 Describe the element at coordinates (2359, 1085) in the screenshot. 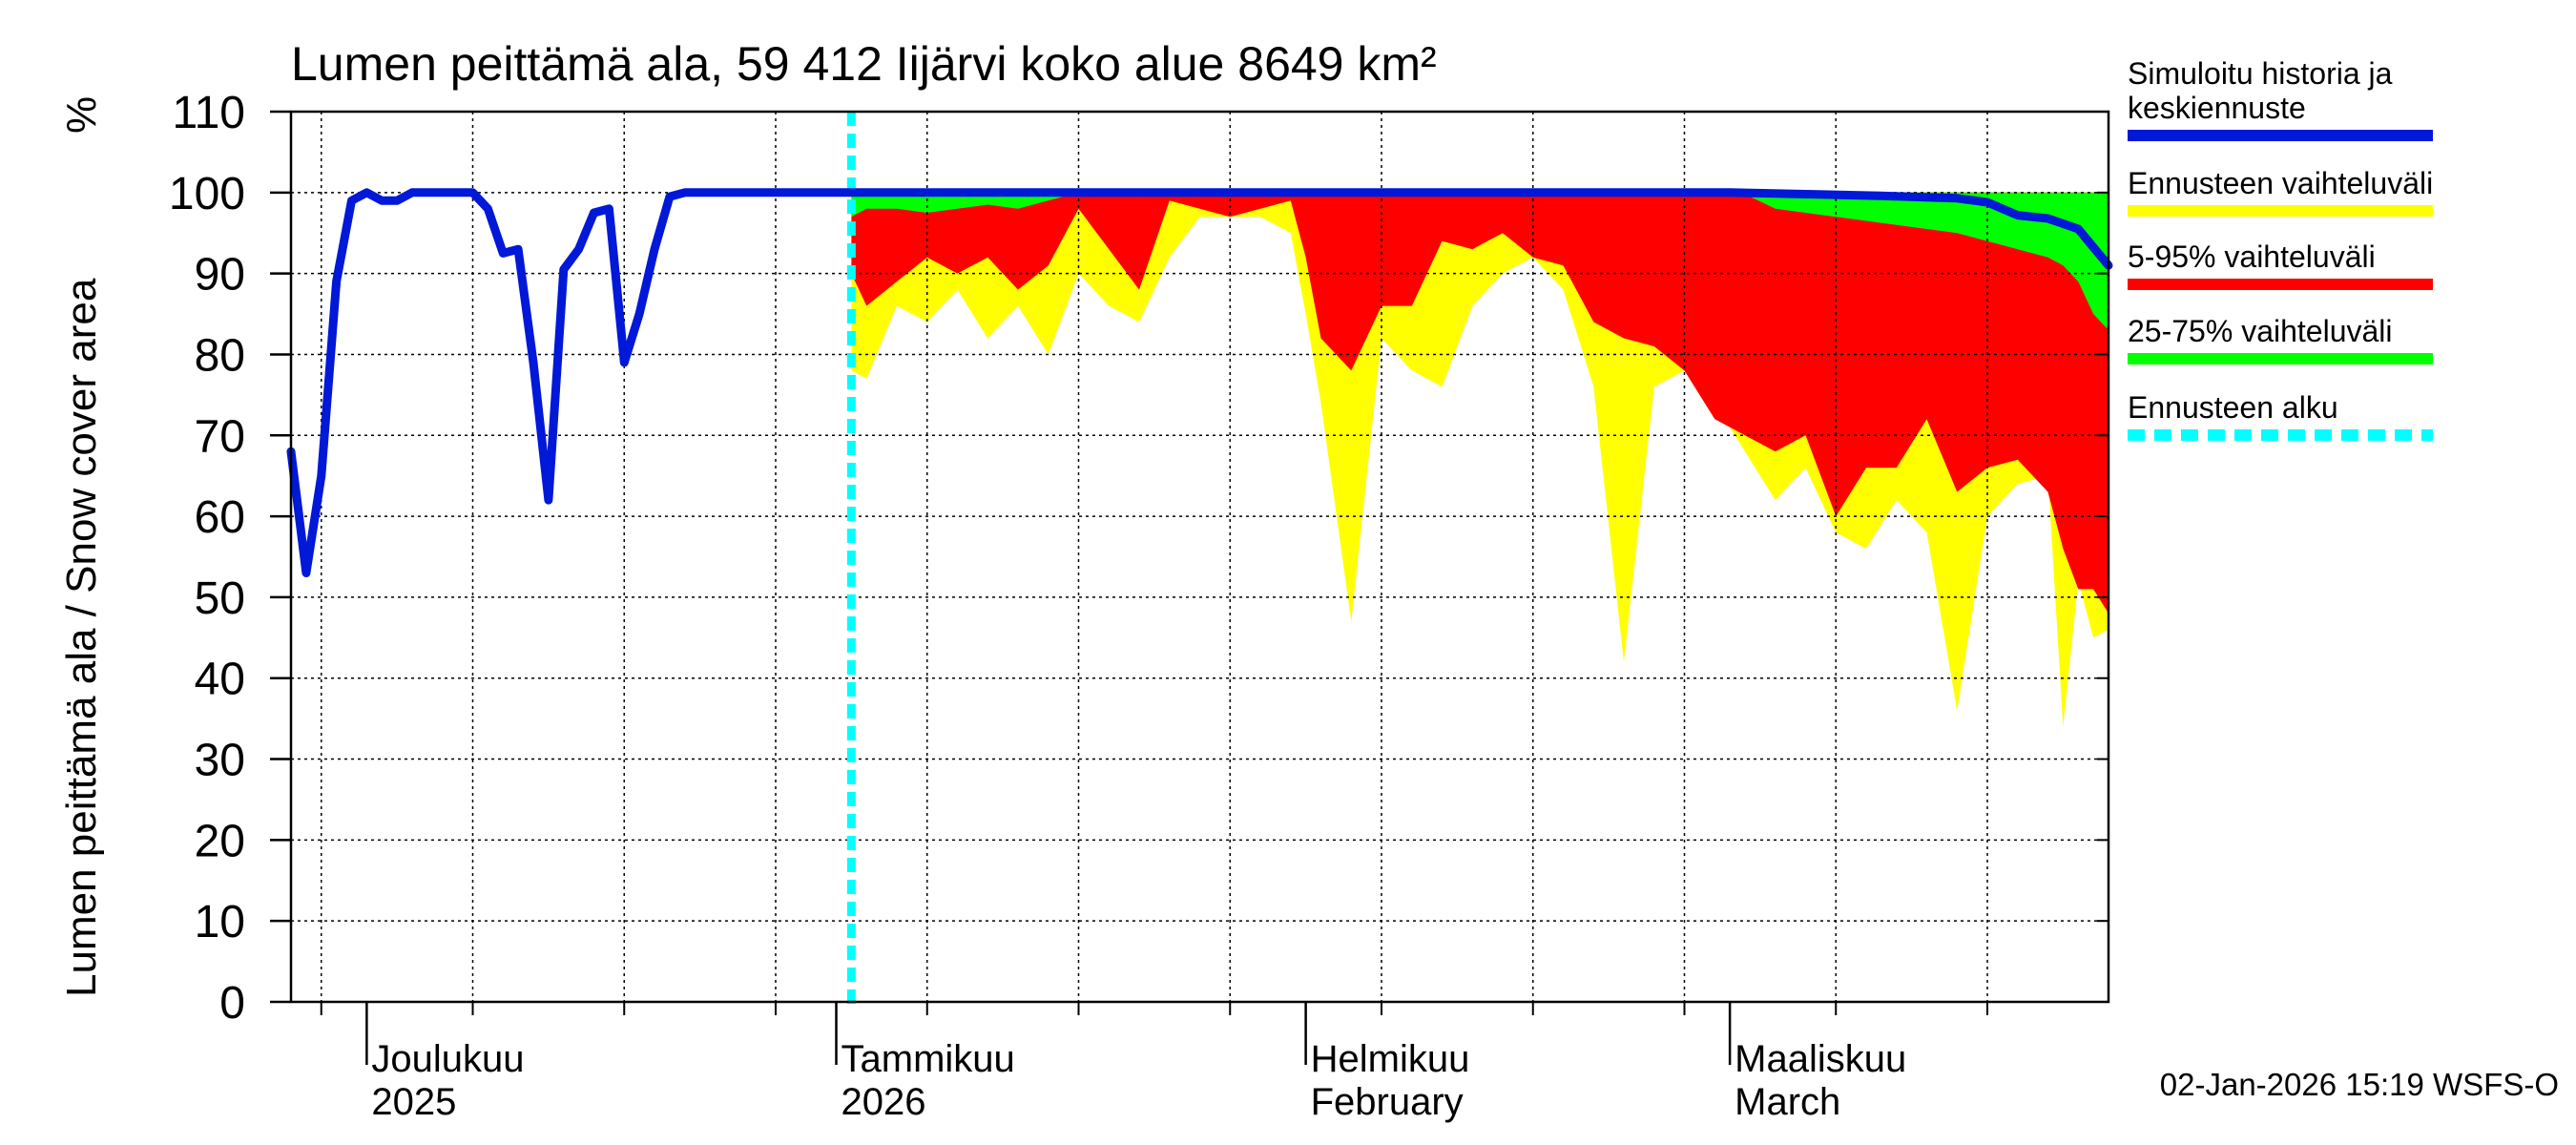

I see `timestamp: 02-Jan-2026 15:19 WSFS-O` at that location.